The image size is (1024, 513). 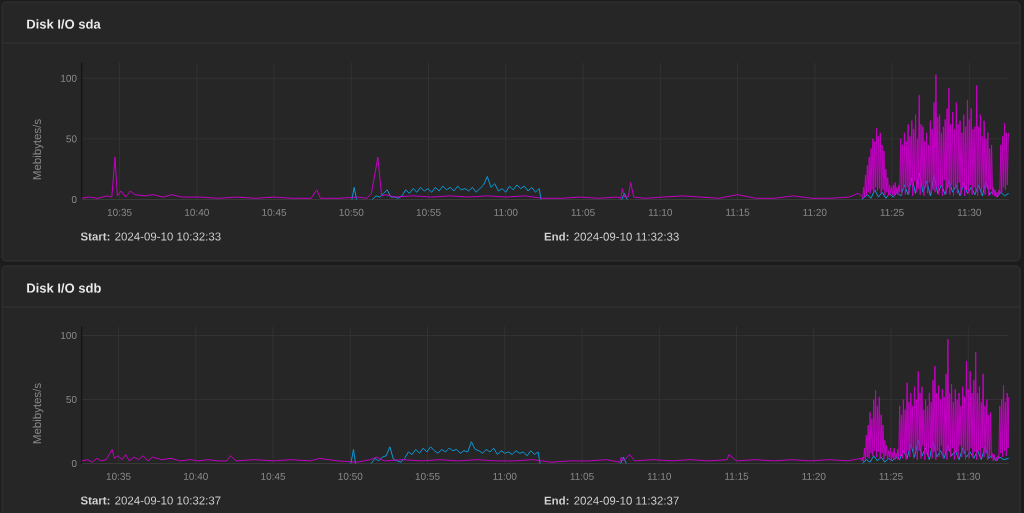 I want to click on chart-title: Disk I/O sda, so click(x=64, y=24).